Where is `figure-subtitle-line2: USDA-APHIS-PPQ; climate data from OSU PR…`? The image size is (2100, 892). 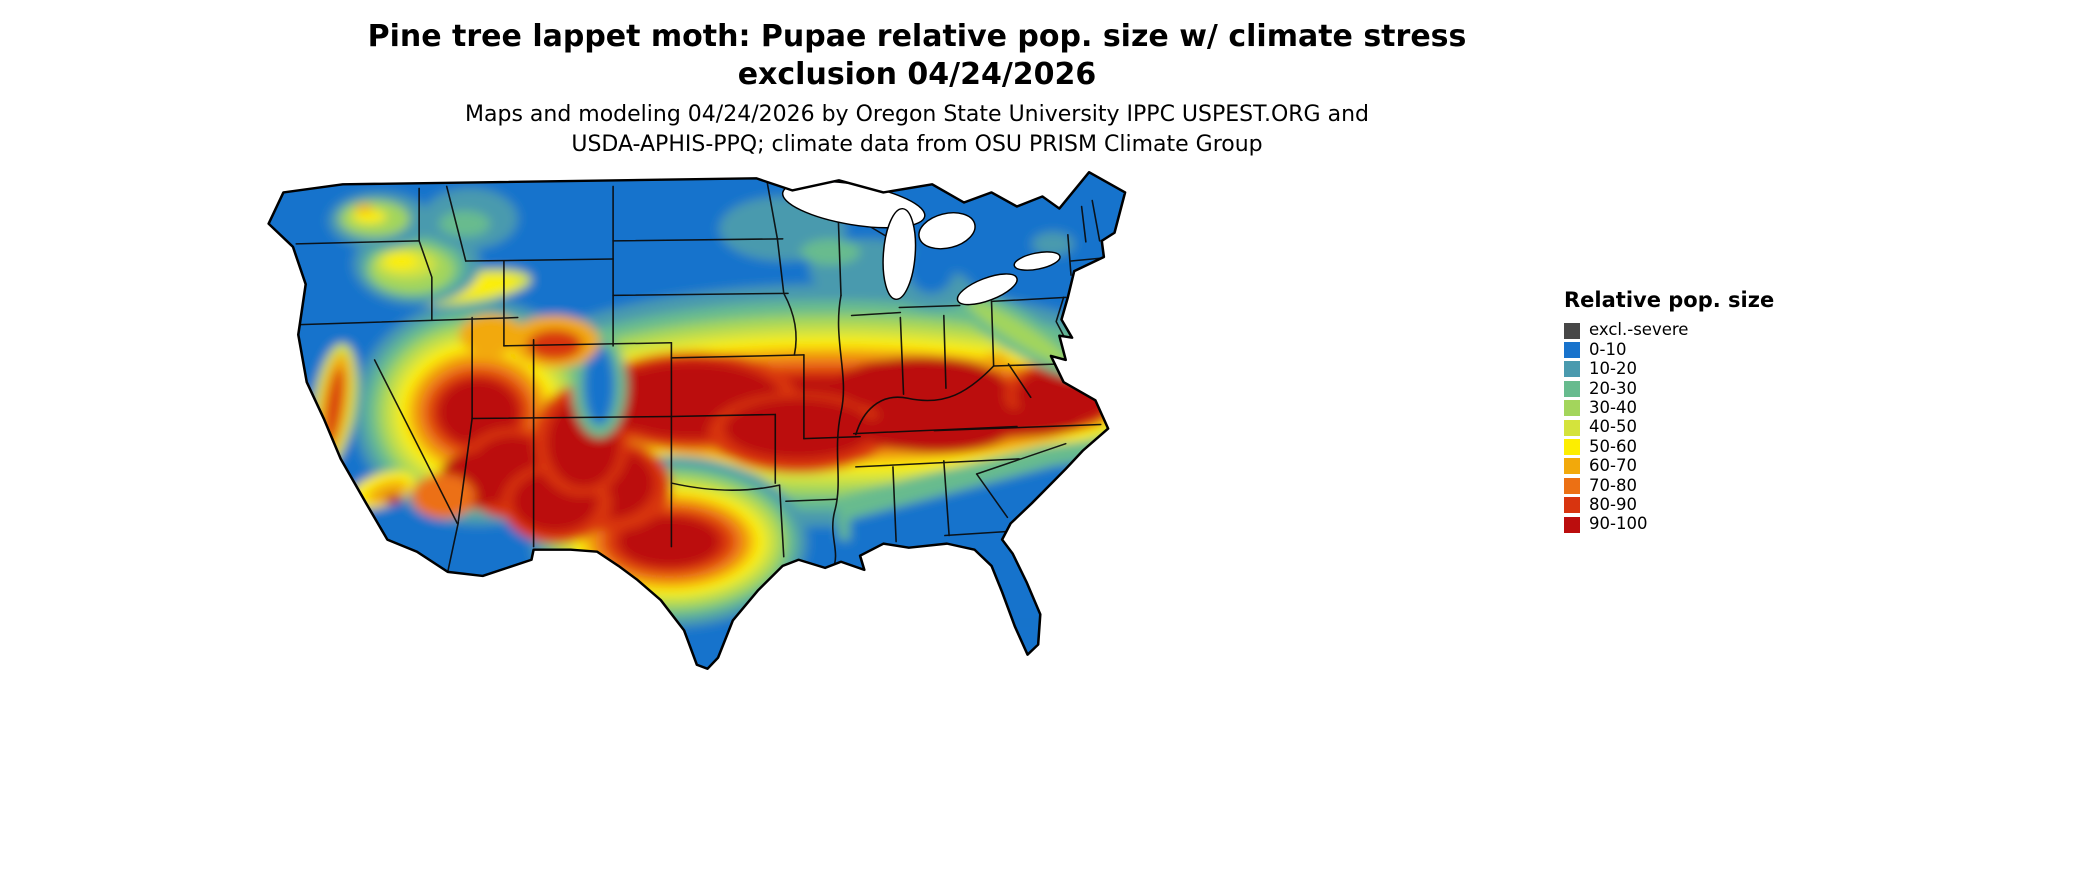
figure-subtitle-line2: USDA-APHIS-PPQ; climate data from OSU PR… is located at coordinates (917, 144).